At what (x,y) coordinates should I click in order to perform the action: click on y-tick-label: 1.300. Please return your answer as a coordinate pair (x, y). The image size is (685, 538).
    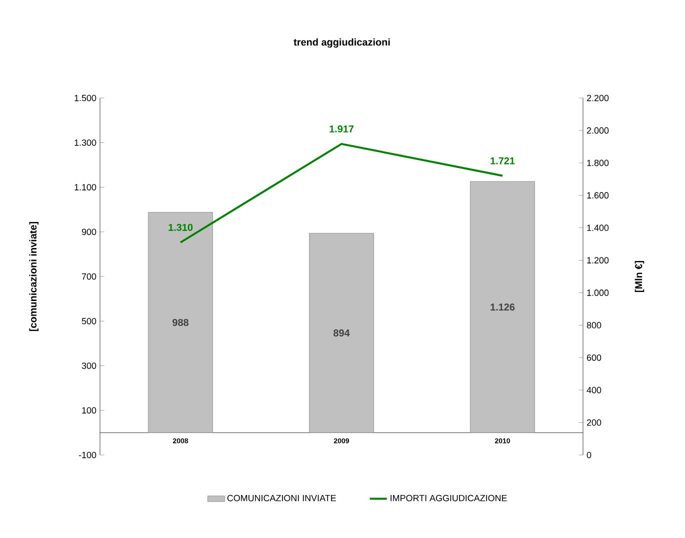
    Looking at the image, I should click on (85, 142).